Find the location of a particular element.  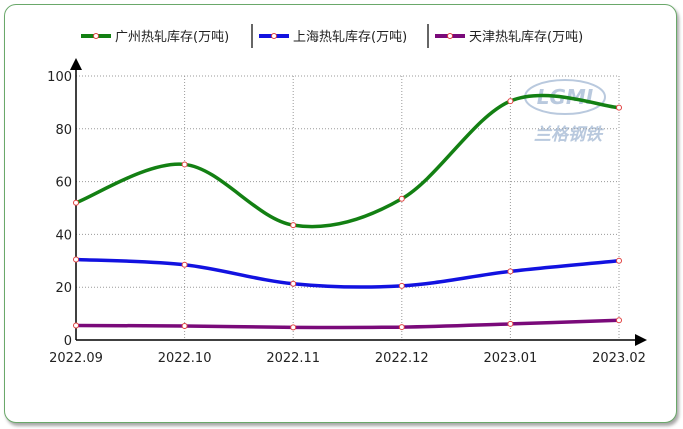

x-tick-label: 2023.01 is located at coordinates (511, 358).